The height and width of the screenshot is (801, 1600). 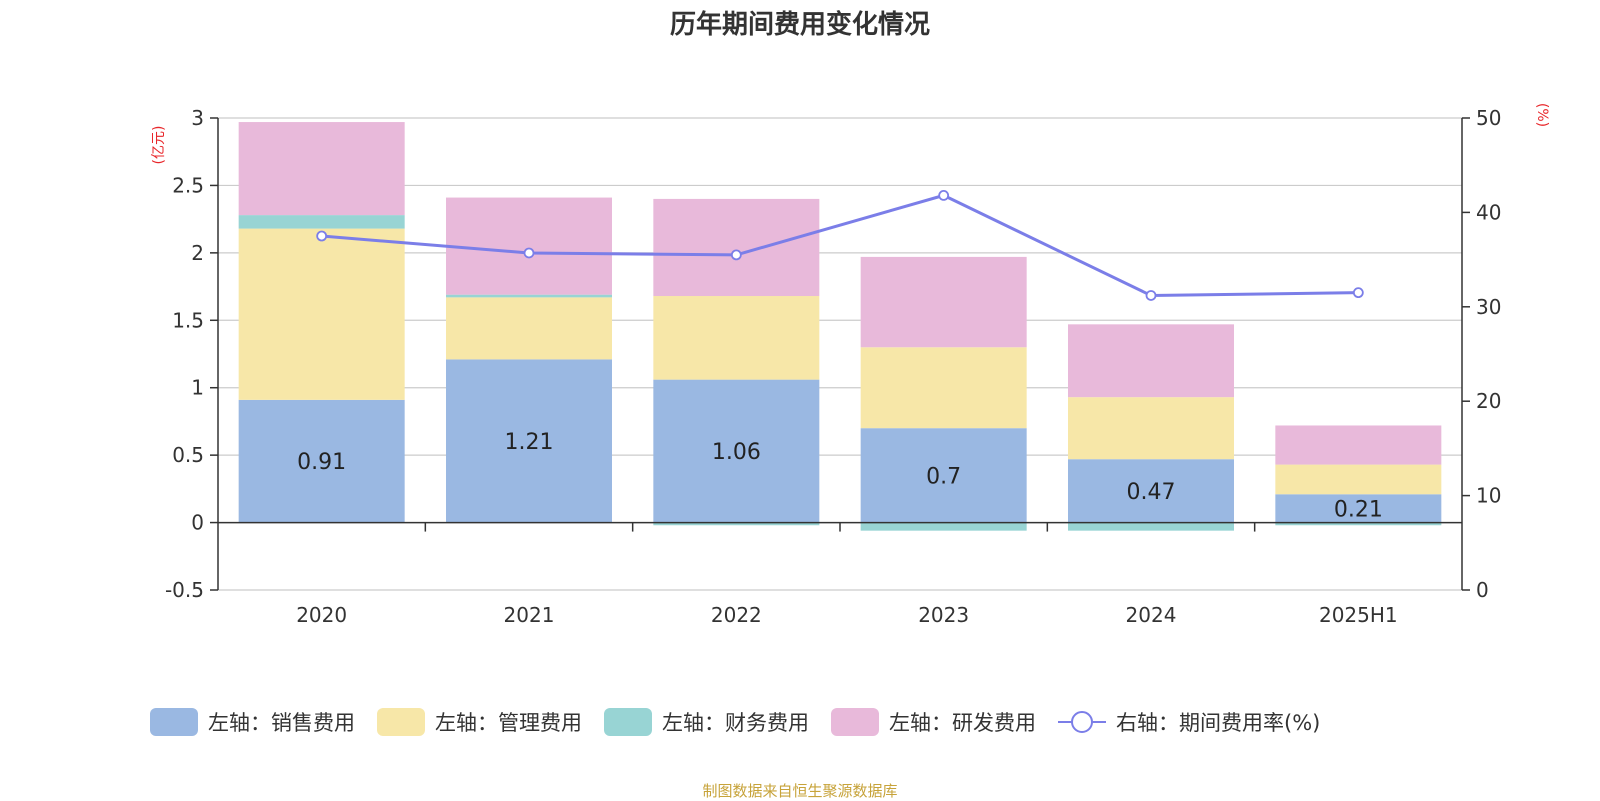 What do you see at coordinates (799, 25) in the screenshot?
I see `chart-title: 历年期间费用变化情况` at bounding box center [799, 25].